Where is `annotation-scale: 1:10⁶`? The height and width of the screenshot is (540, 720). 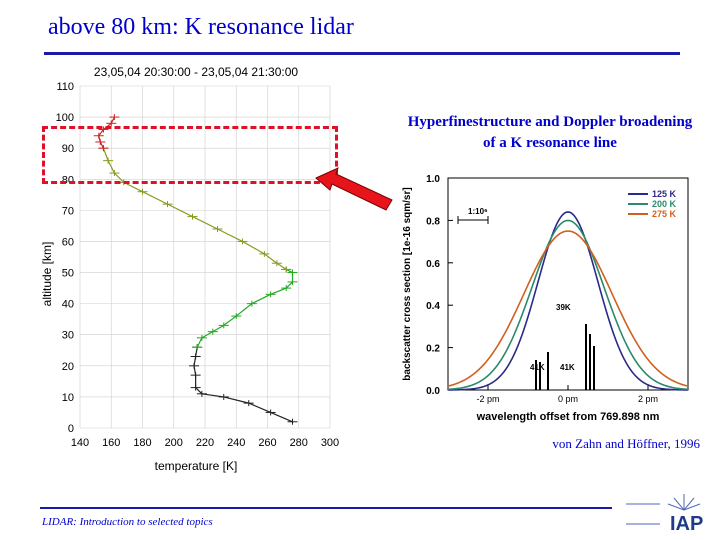 annotation-scale: 1:10⁶ is located at coordinates (478, 211).